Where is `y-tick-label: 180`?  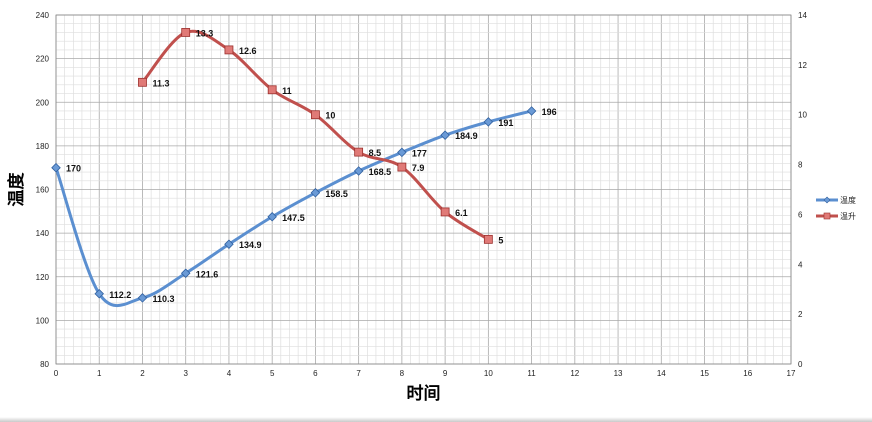 y-tick-label: 180 is located at coordinates (43, 146).